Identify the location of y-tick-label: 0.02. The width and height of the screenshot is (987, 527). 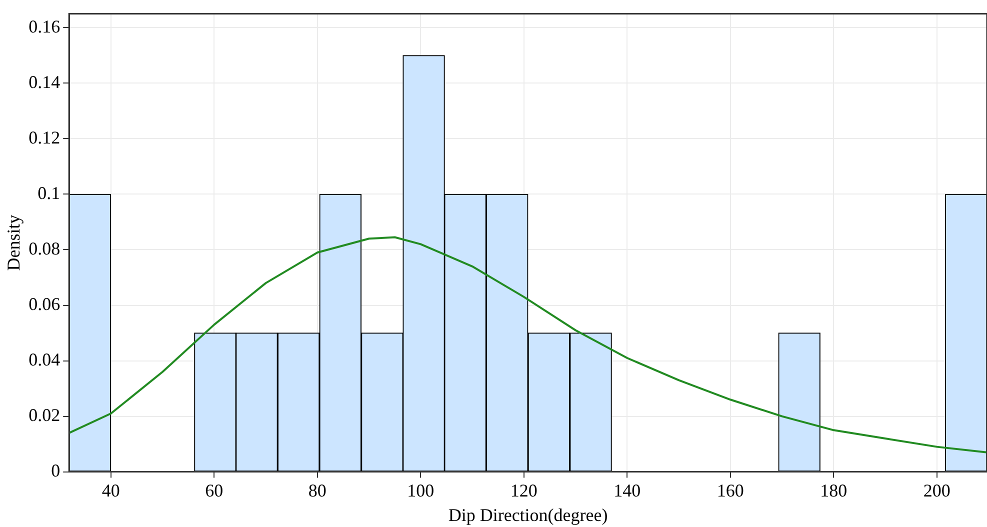
(44, 415).